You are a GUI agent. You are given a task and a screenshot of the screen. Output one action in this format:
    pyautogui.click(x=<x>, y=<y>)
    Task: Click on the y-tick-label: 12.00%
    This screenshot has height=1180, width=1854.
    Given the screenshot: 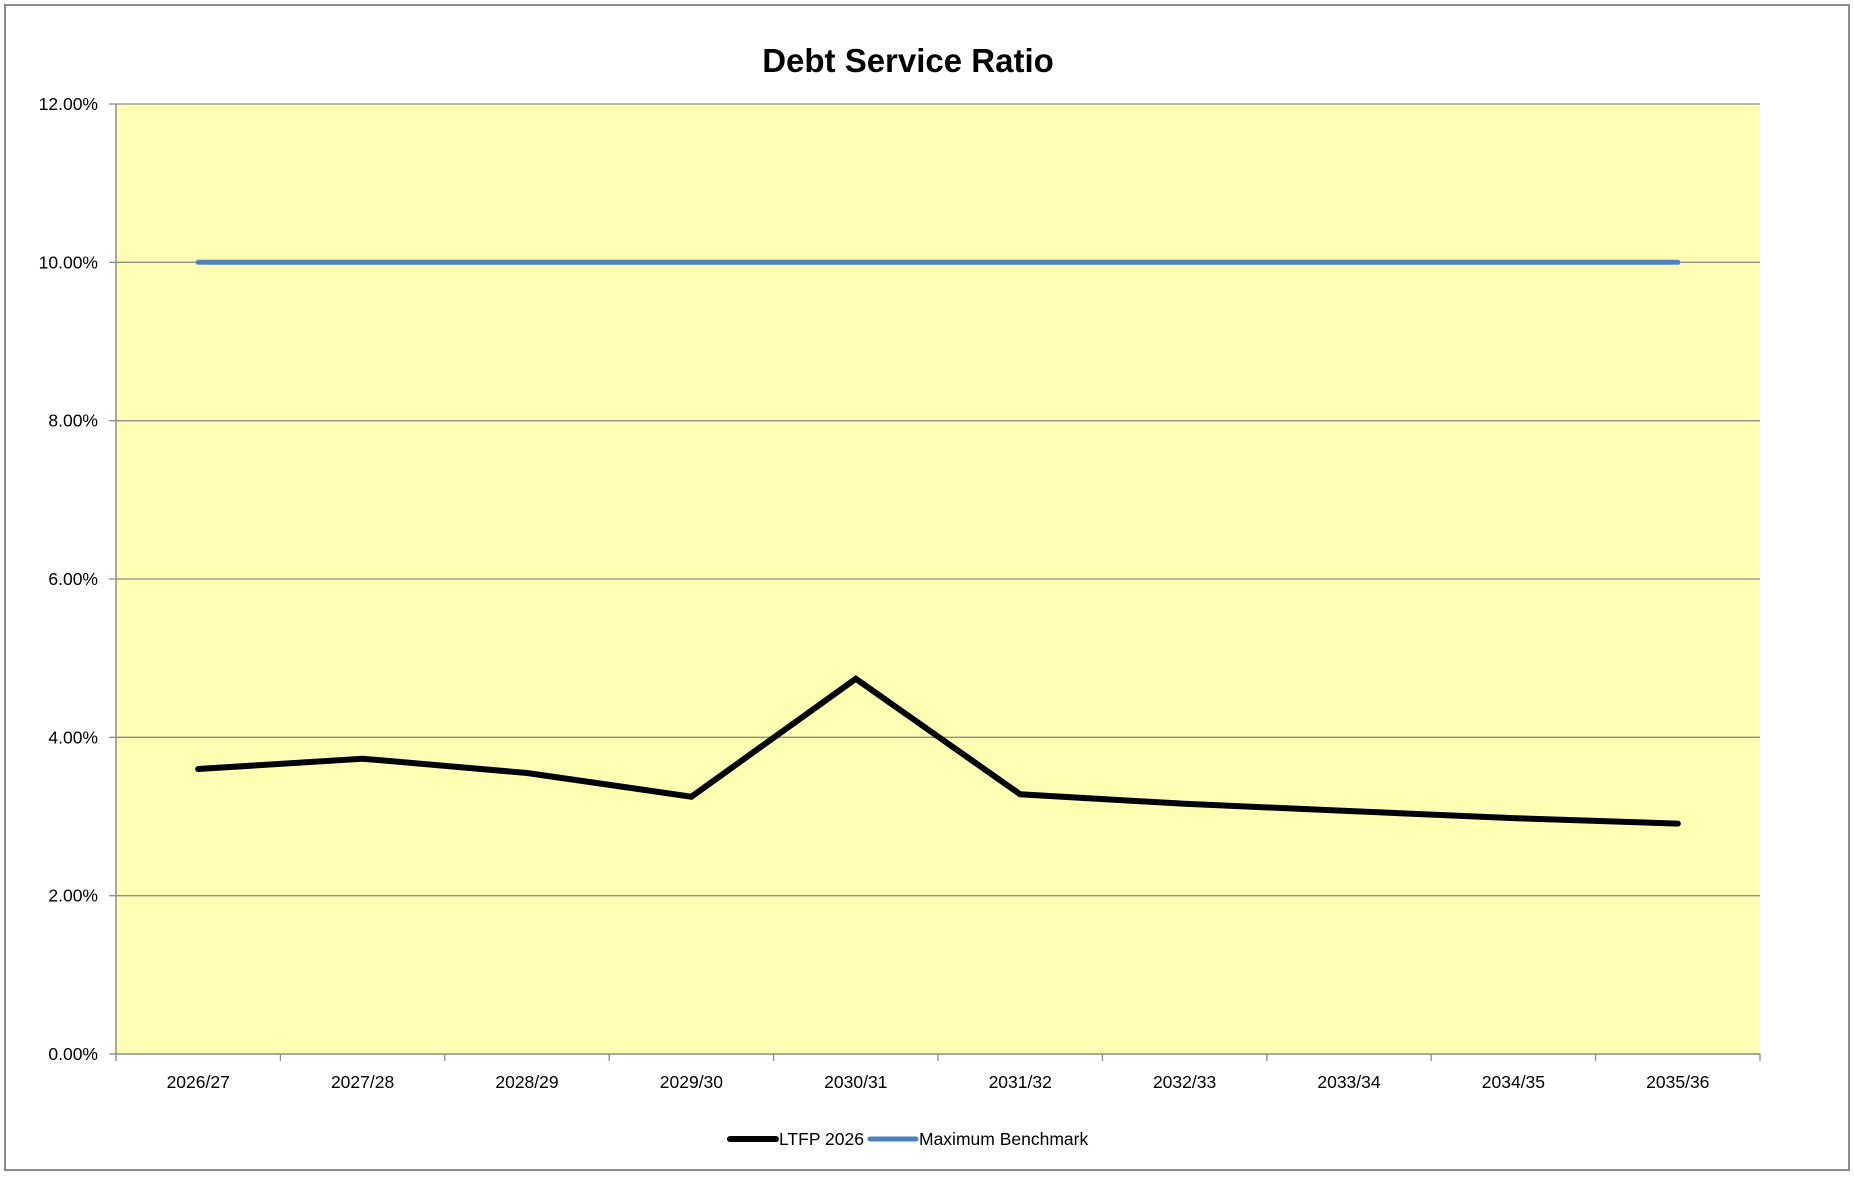 What is the action you would take?
    pyautogui.click(x=68, y=104)
    